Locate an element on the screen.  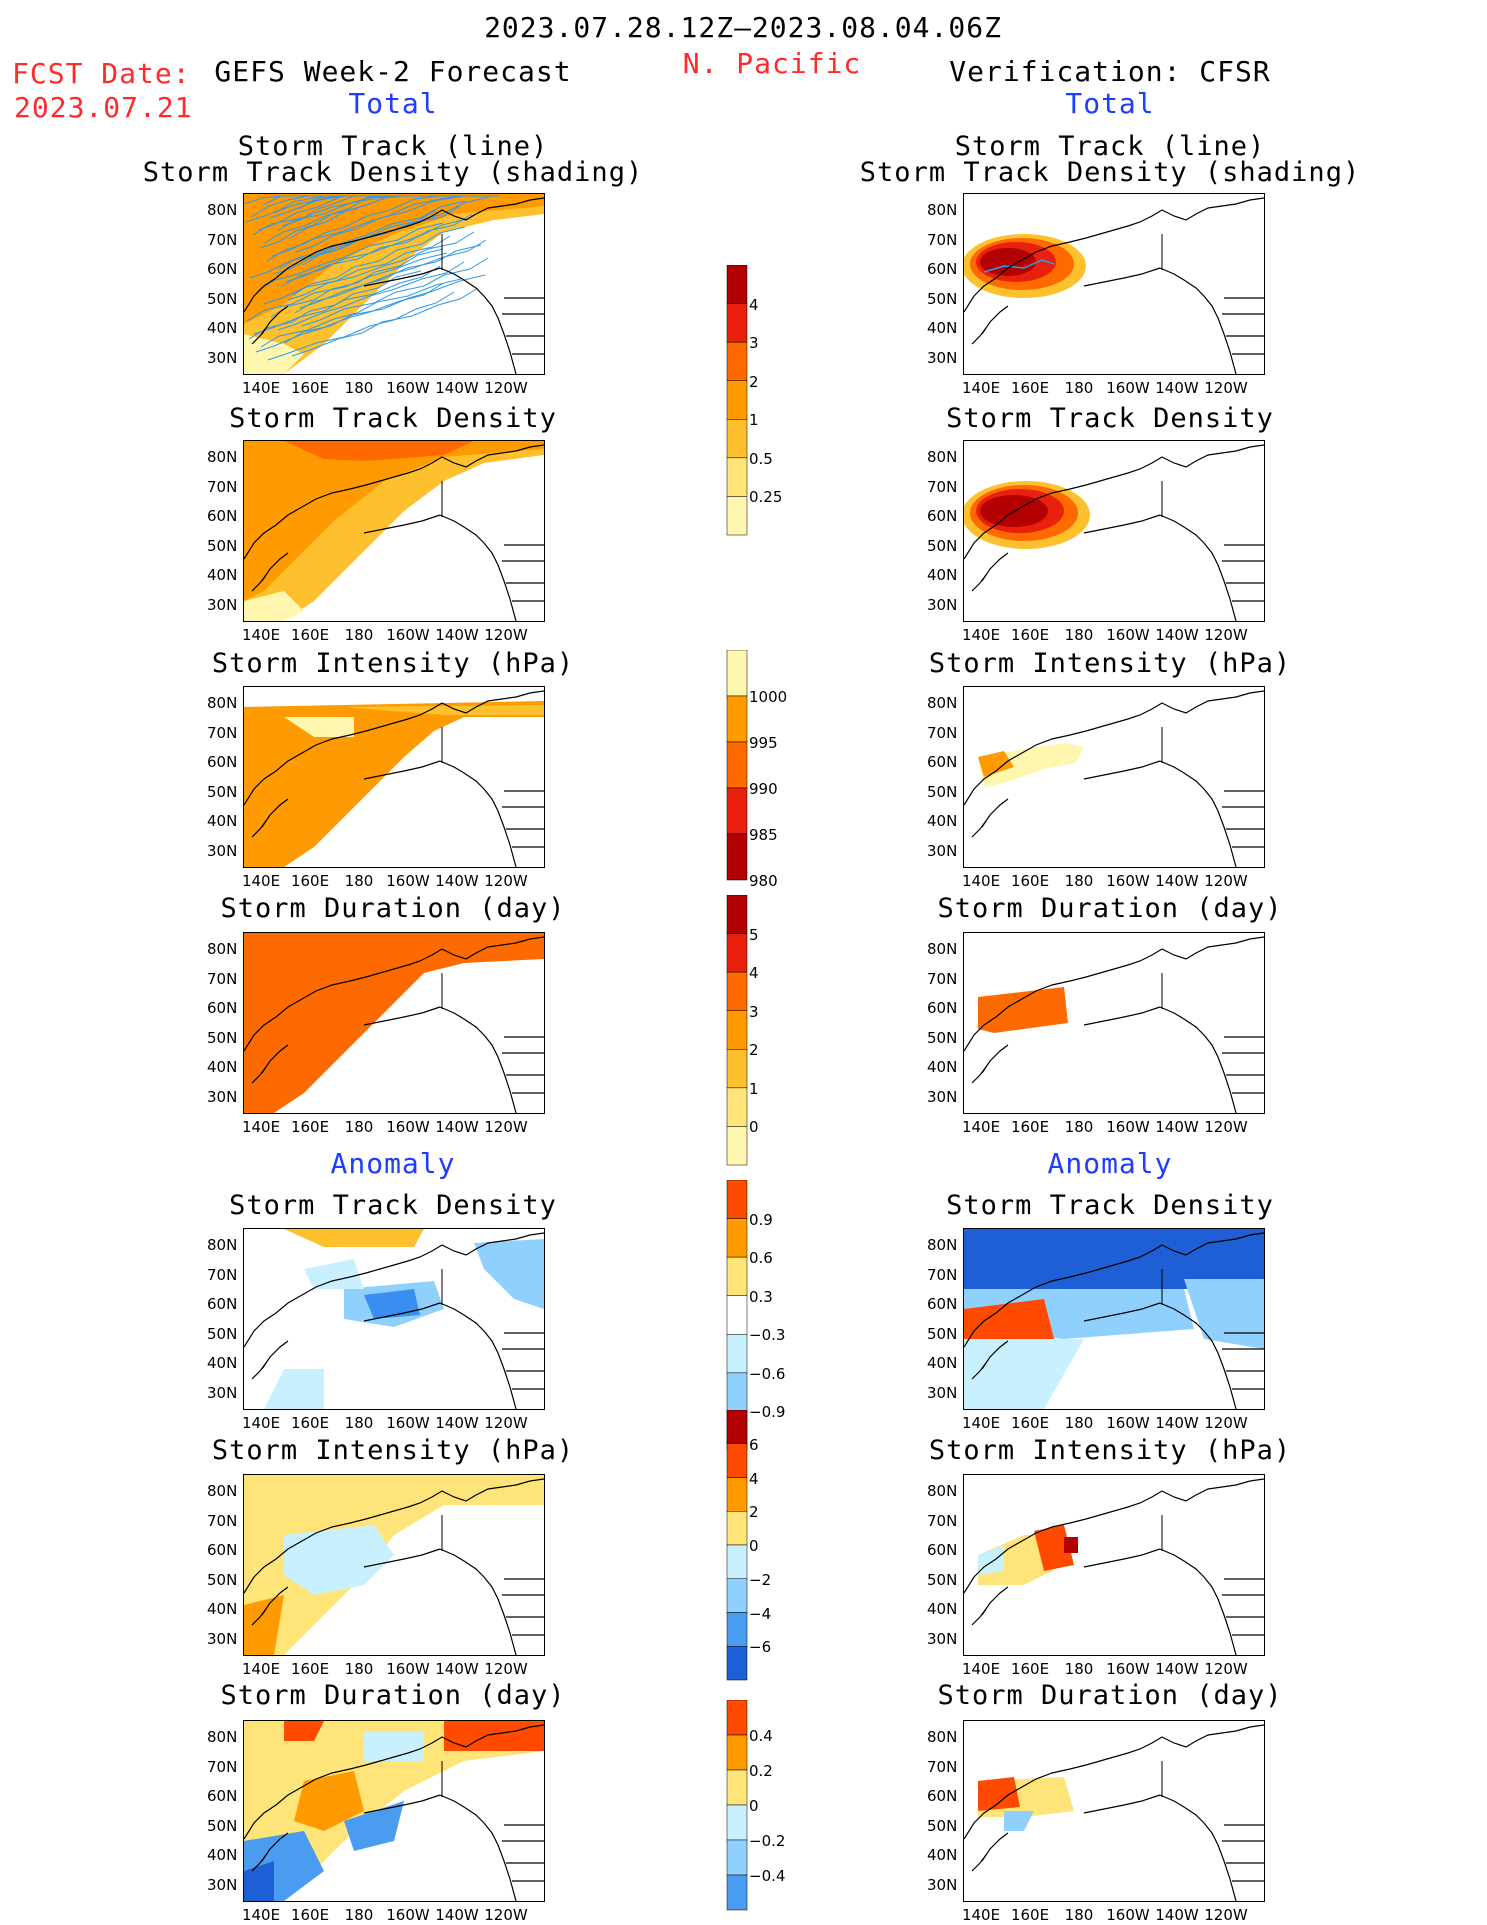
total-label-verification: Total is located at coordinates (1110, 103).